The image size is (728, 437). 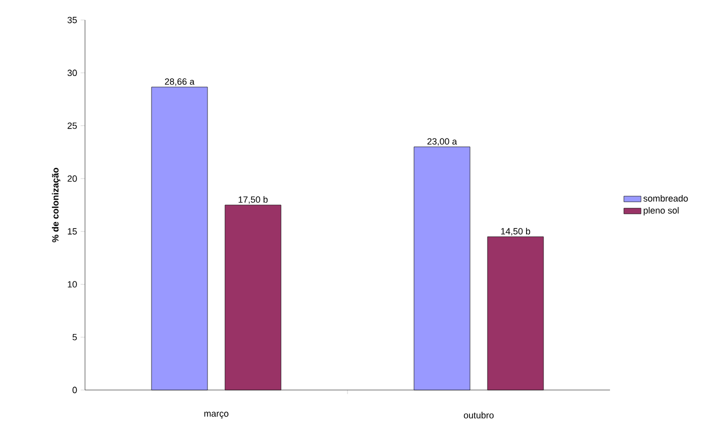 I want to click on data-label: 17,50 b, so click(x=253, y=200).